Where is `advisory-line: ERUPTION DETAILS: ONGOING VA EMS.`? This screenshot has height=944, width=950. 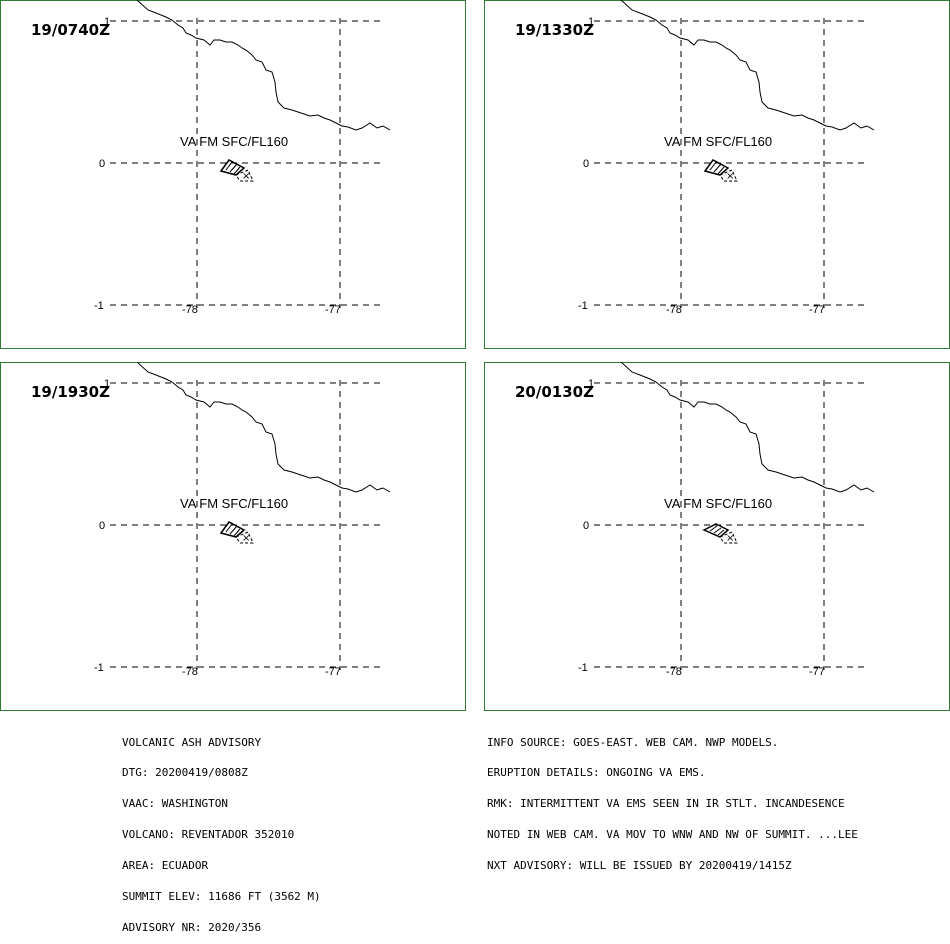
advisory-line: ERUPTION DETAILS: ONGOING VA EMS. is located at coordinates (596, 773).